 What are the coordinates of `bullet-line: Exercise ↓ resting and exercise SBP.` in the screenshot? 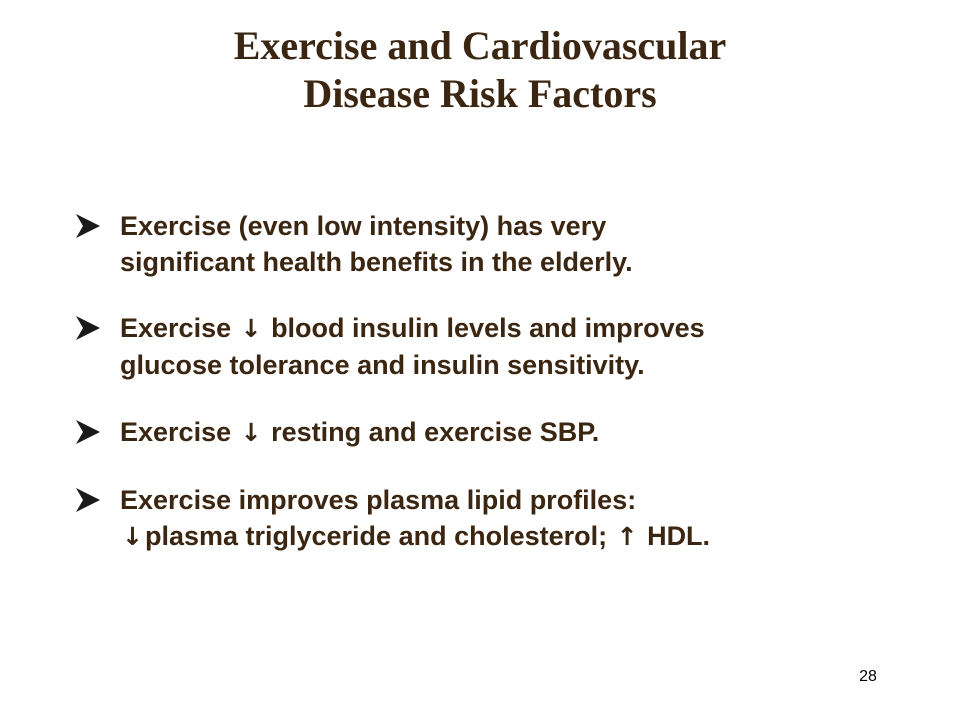 It's located at (507, 432).